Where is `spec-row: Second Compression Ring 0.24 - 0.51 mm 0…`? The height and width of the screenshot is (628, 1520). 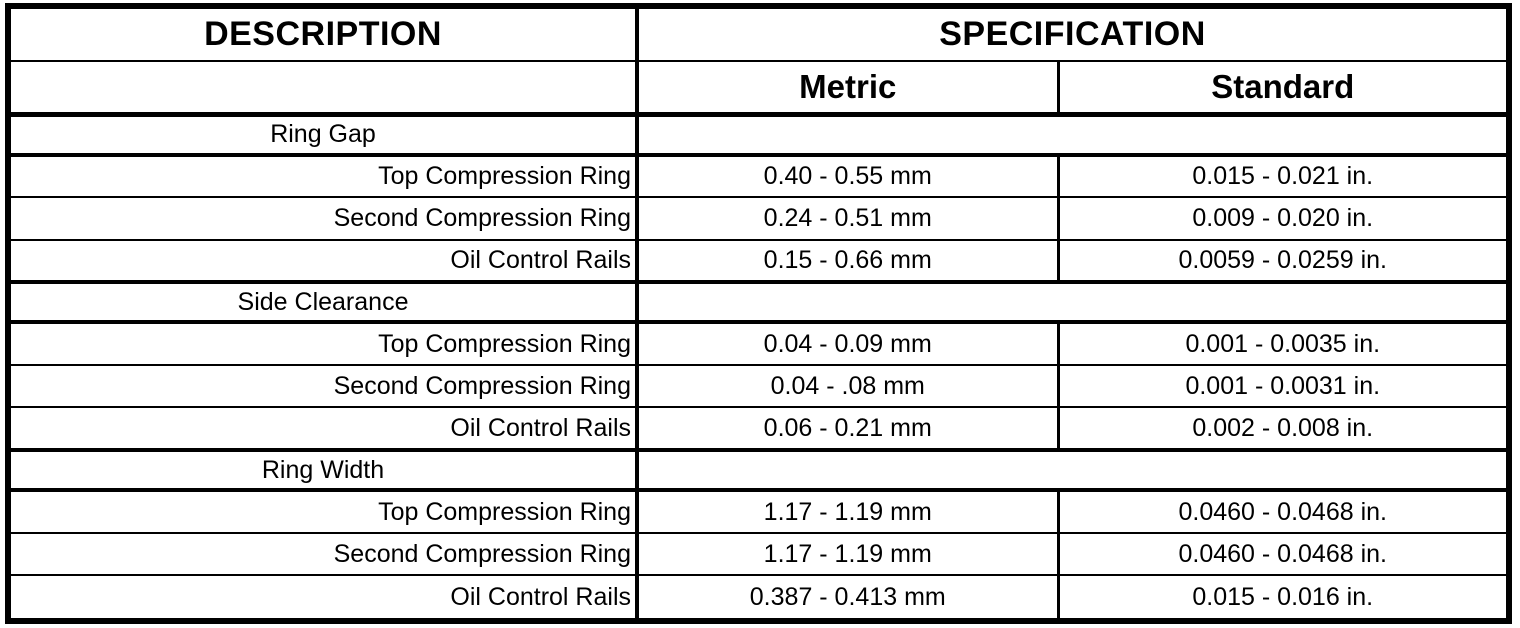
spec-row: Second Compression Ring 0.24 - 0.51 mm 0… is located at coordinates (758, 218).